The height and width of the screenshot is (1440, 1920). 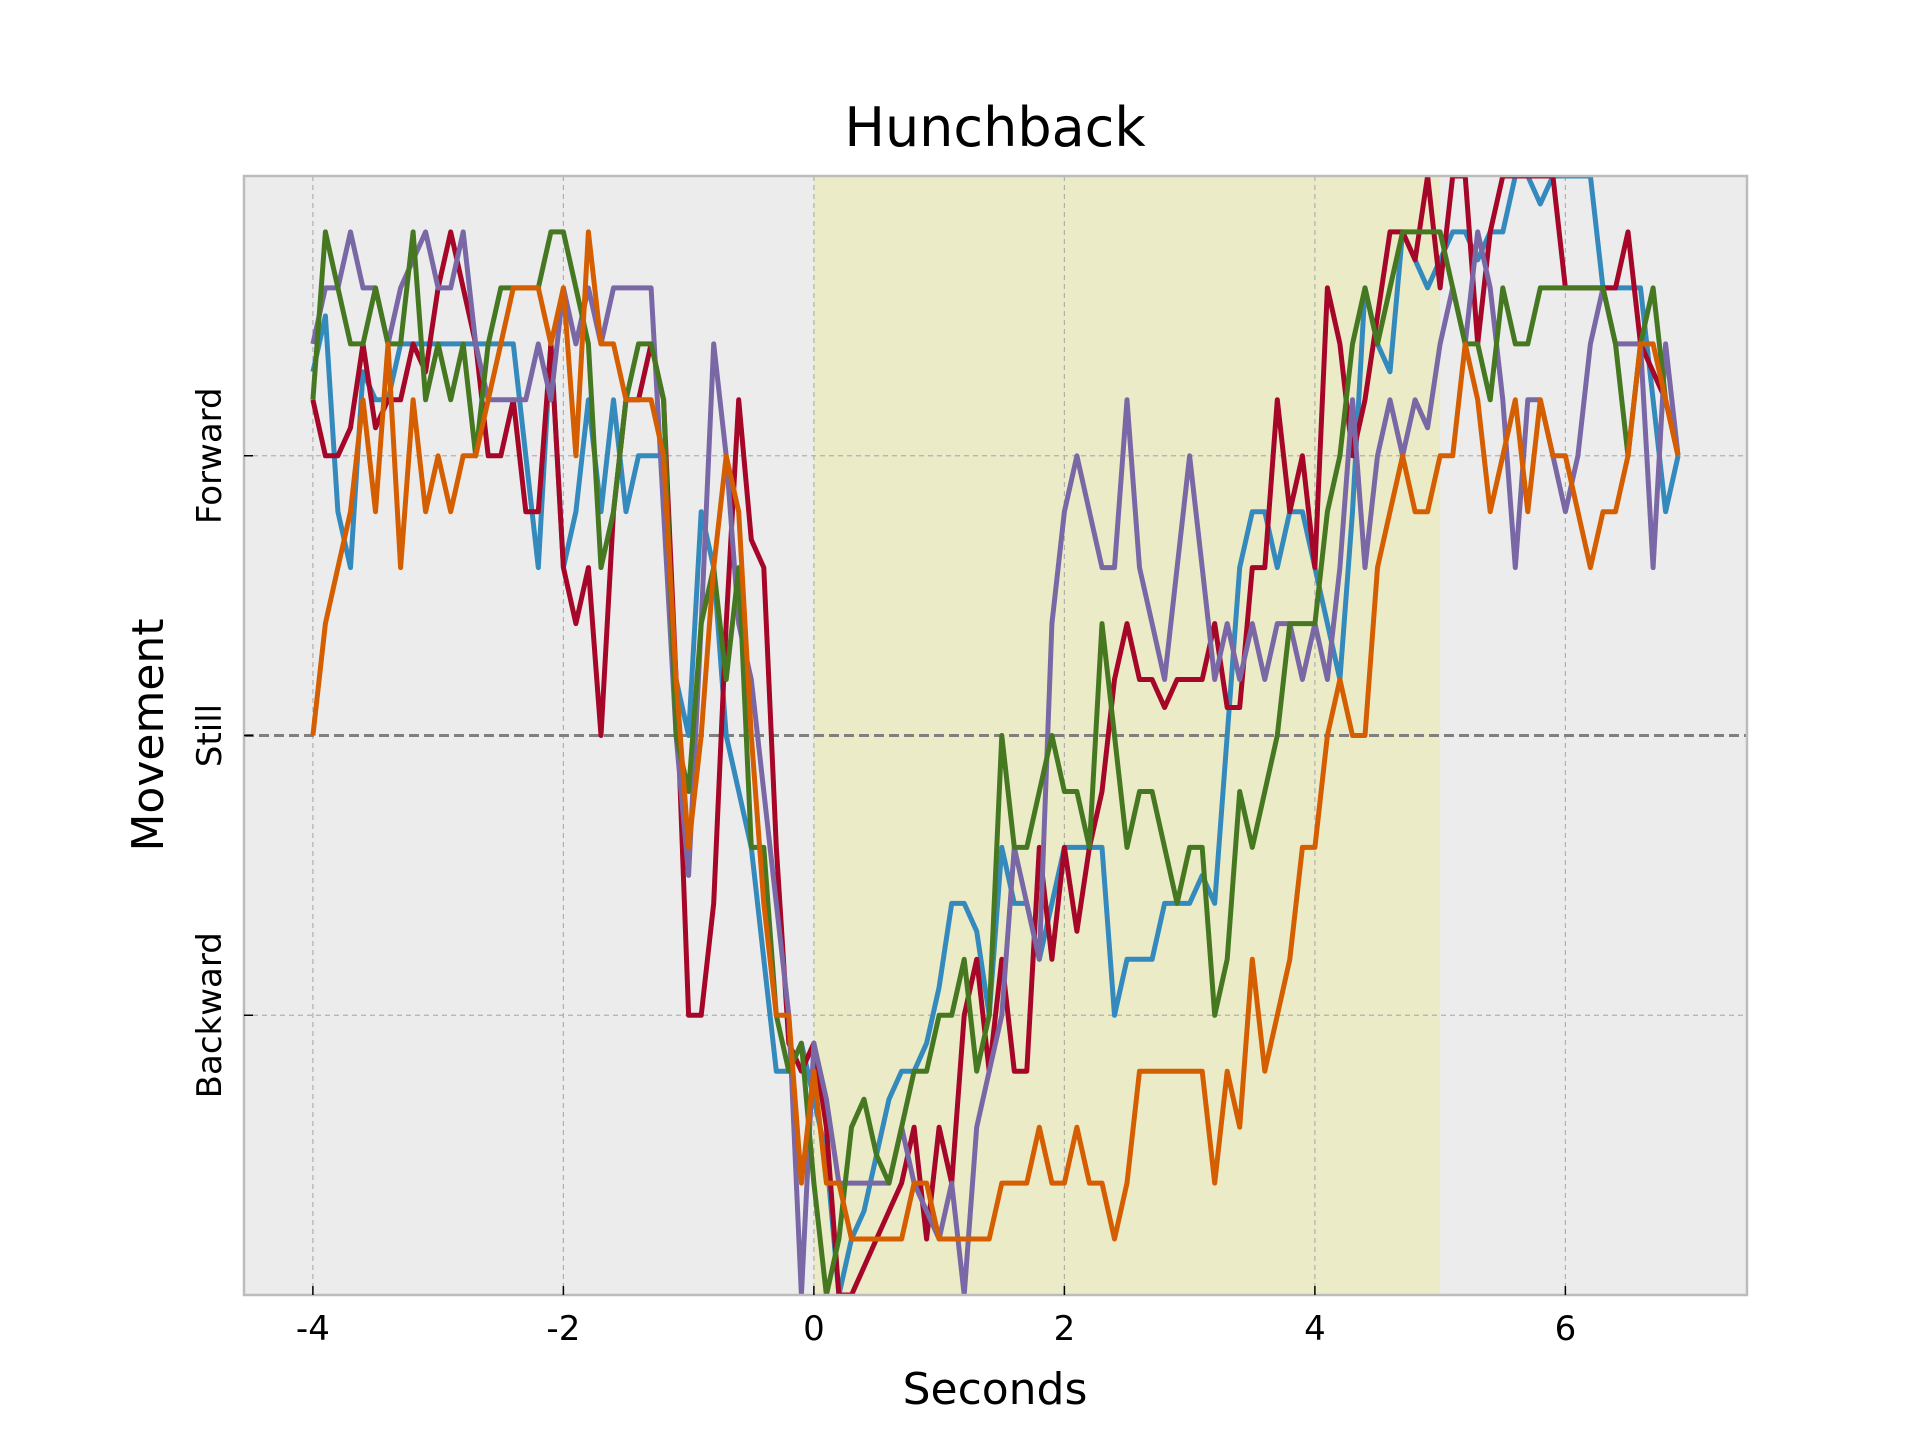 What do you see at coordinates (1566, 1329) in the screenshot?
I see `x-tick-label: 6` at bounding box center [1566, 1329].